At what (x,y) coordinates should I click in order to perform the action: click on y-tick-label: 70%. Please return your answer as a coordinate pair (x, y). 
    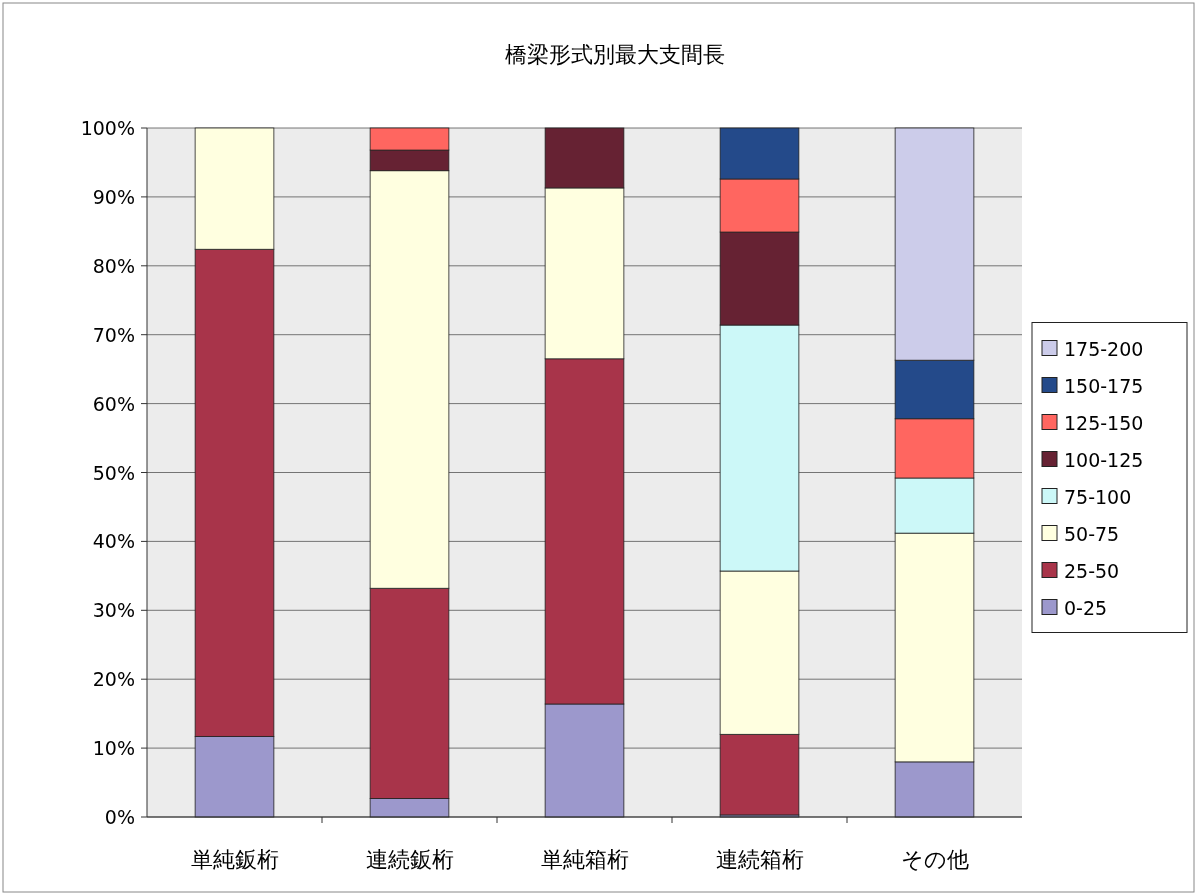
    Looking at the image, I should click on (113, 334).